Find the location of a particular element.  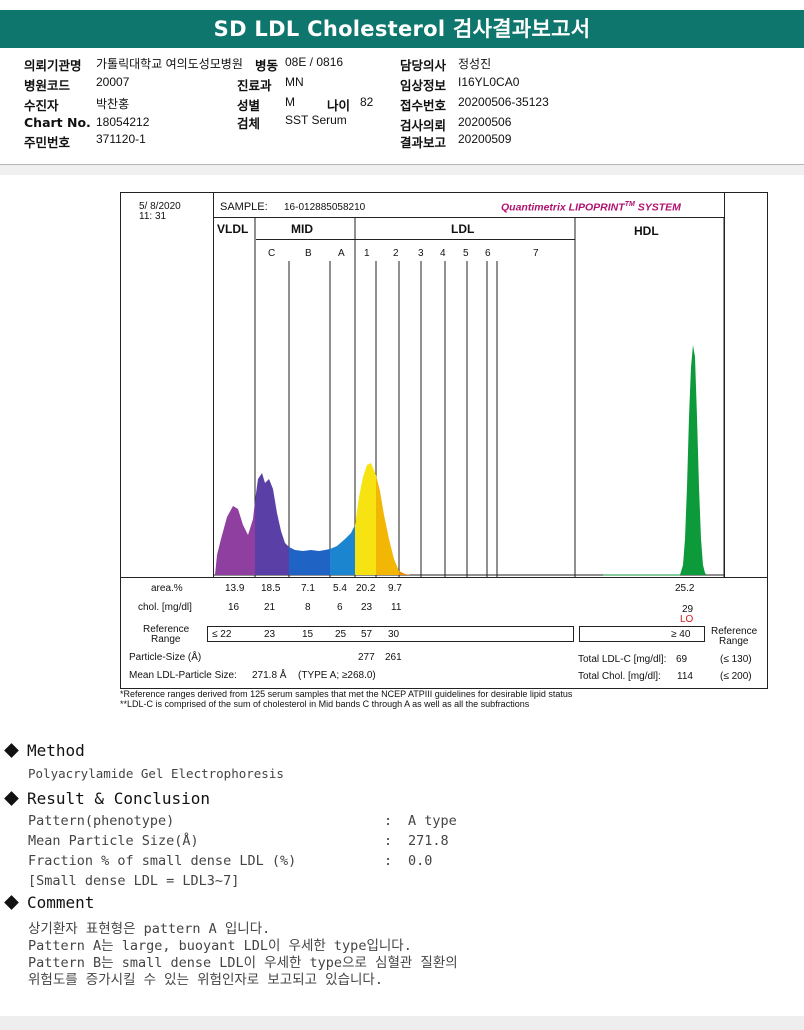

total-ldl-ref: (≤ 130) is located at coordinates (736, 659).